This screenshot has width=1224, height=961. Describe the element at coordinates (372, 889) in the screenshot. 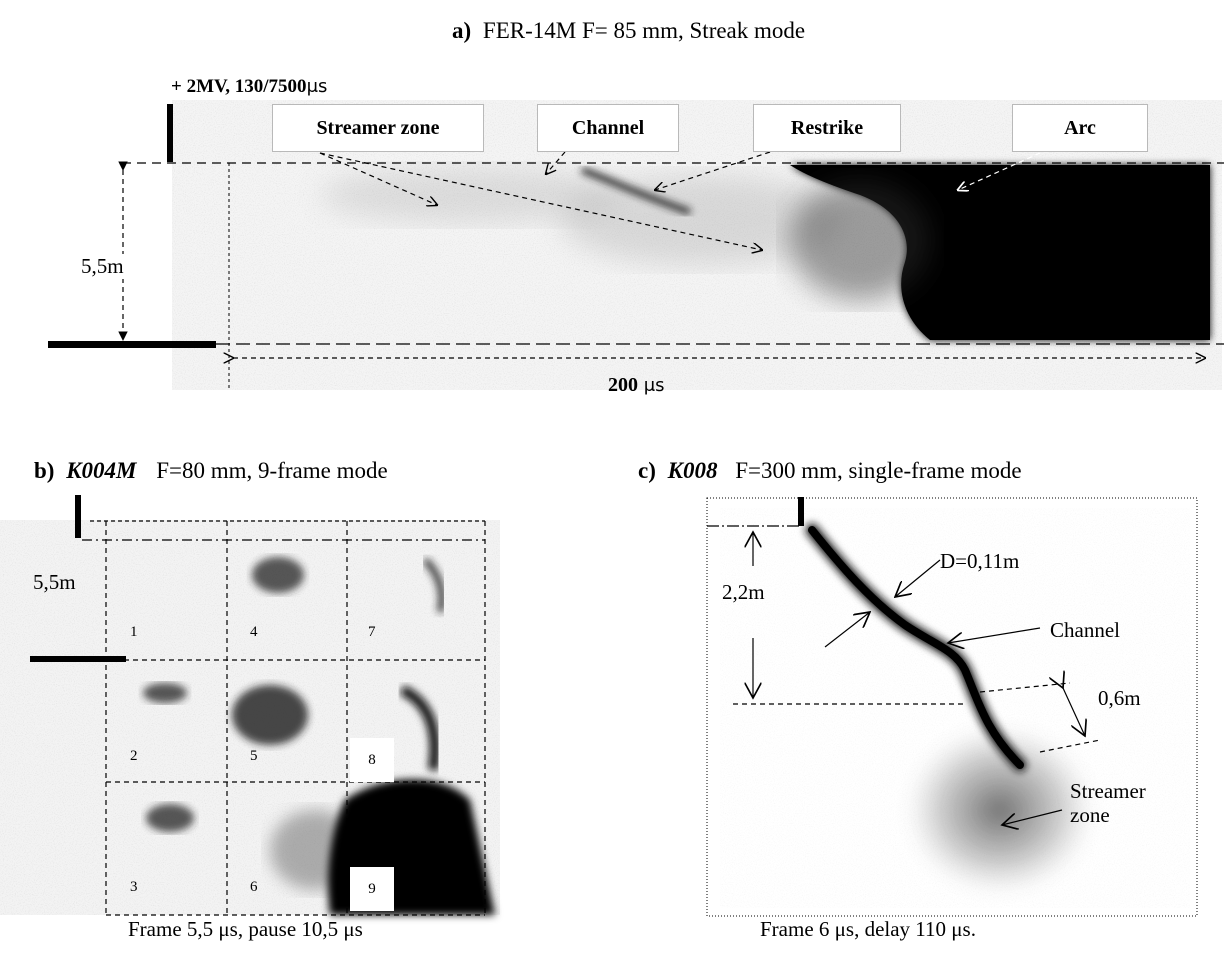

I see `frame-number: 9` at that location.